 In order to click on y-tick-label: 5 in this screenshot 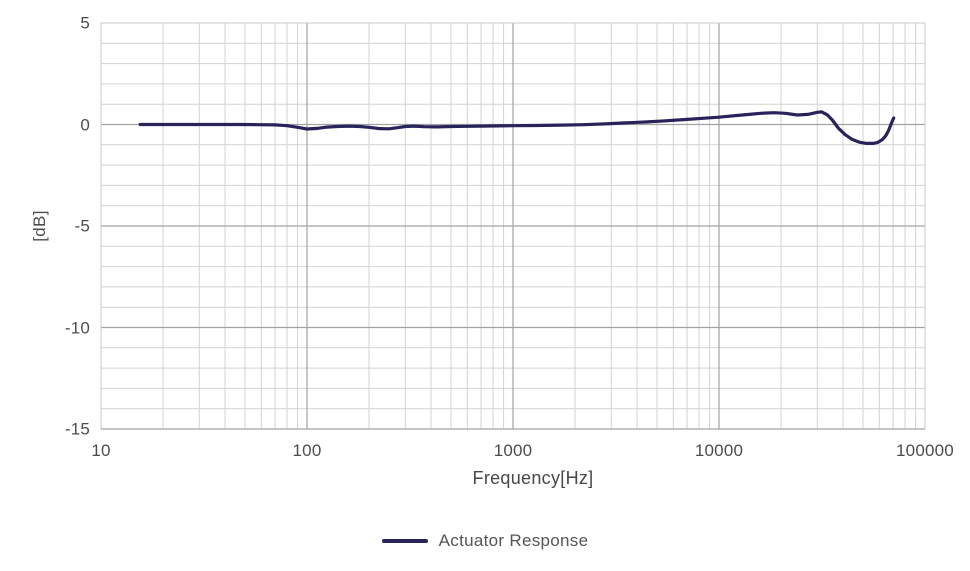, I will do `click(85, 23)`.